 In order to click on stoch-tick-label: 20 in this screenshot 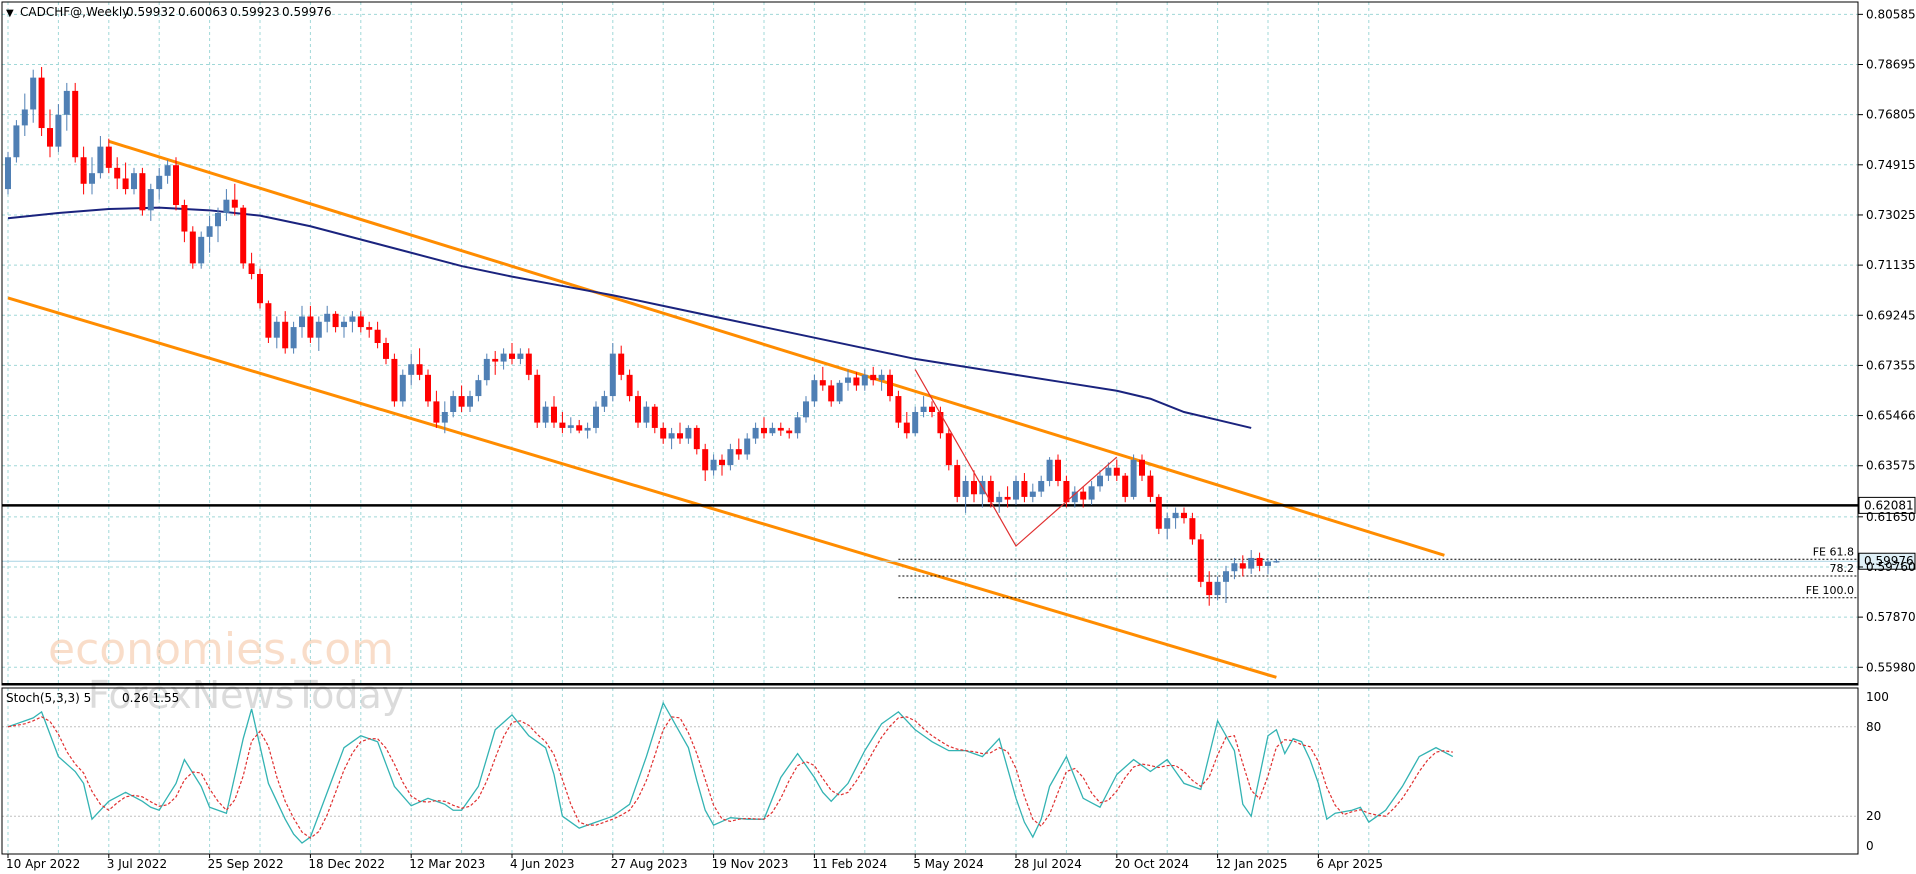, I will do `click(1873, 816)`.